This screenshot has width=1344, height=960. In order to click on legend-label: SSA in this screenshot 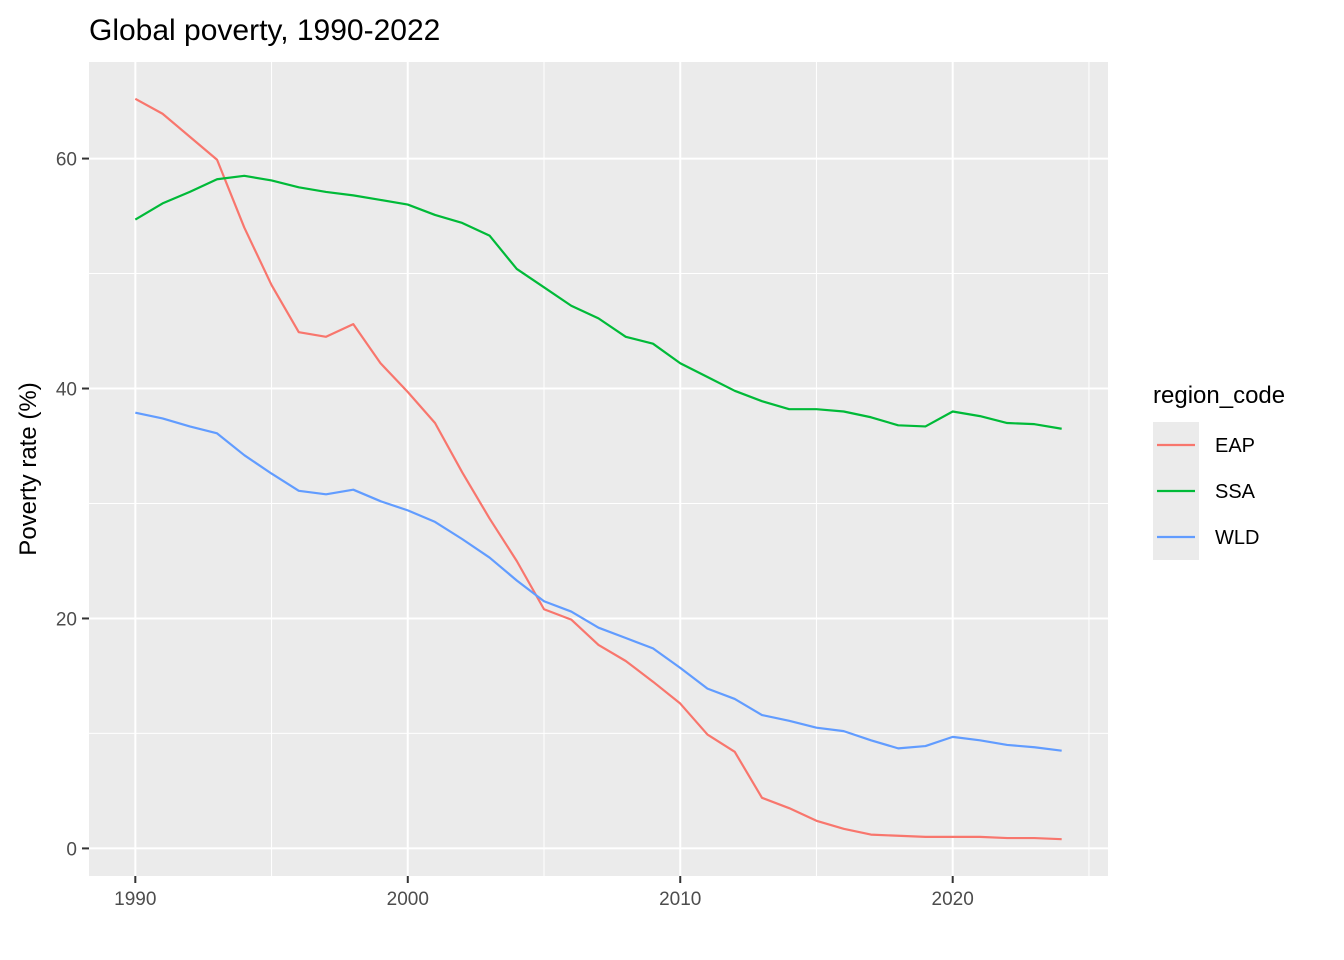, I will do `click(1235, 492)`.